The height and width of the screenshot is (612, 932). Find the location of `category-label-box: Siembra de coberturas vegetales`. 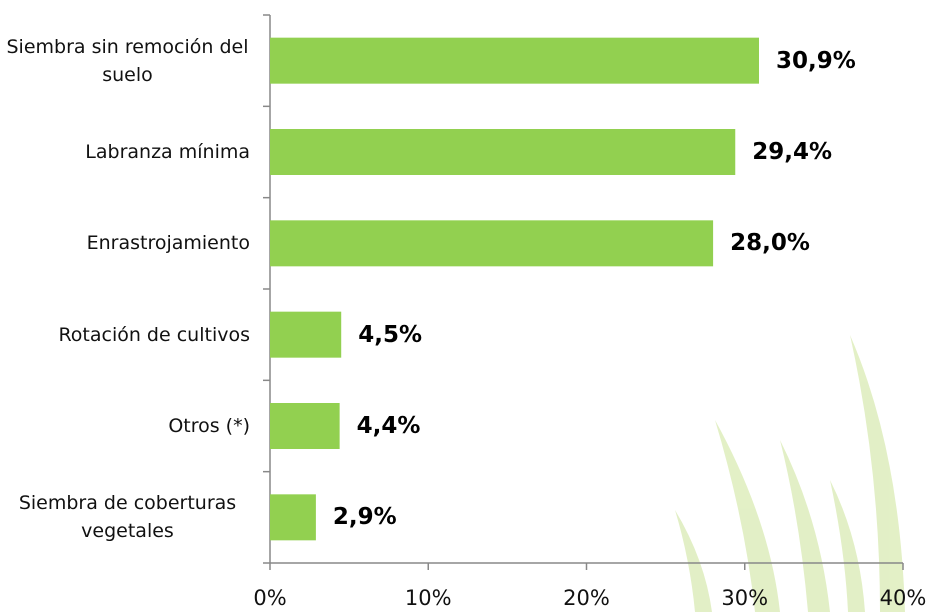

category-label-box: Siembra de coberturas vegetales is located at coordinates (125, 517).